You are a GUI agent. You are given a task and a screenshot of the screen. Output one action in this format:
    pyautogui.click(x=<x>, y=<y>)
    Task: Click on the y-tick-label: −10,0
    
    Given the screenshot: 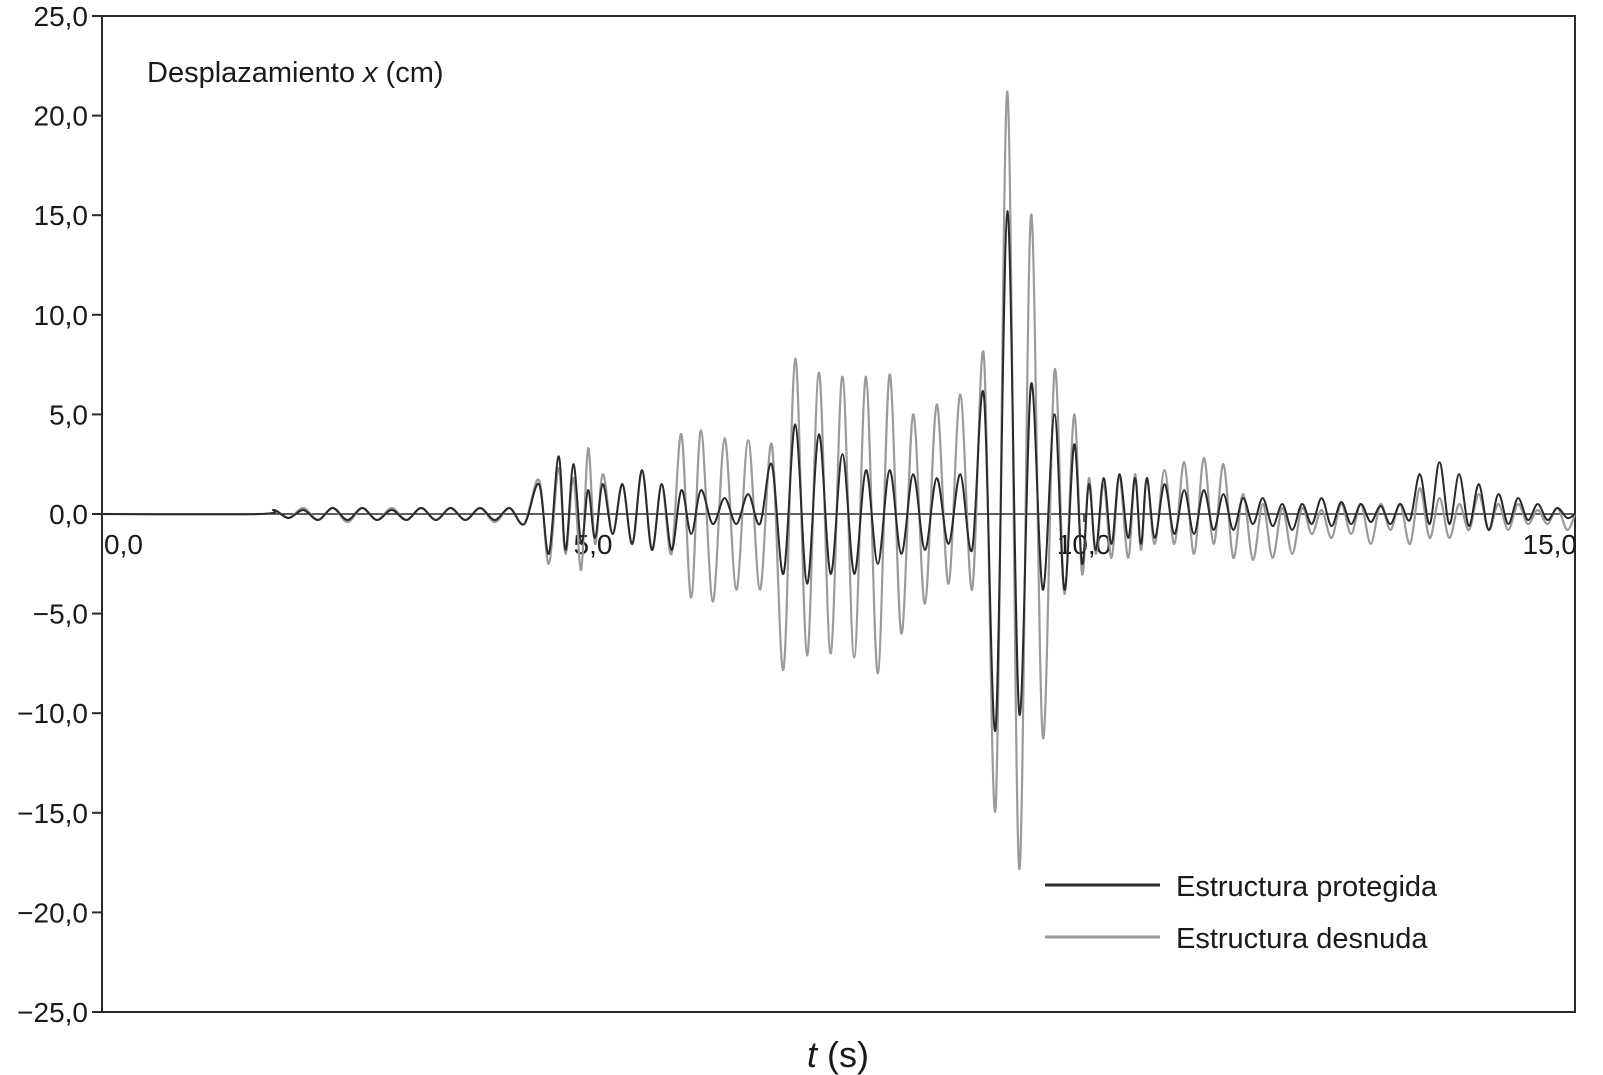 What is the action you would take?
    pyautogui.click(x=52, y=713)
    